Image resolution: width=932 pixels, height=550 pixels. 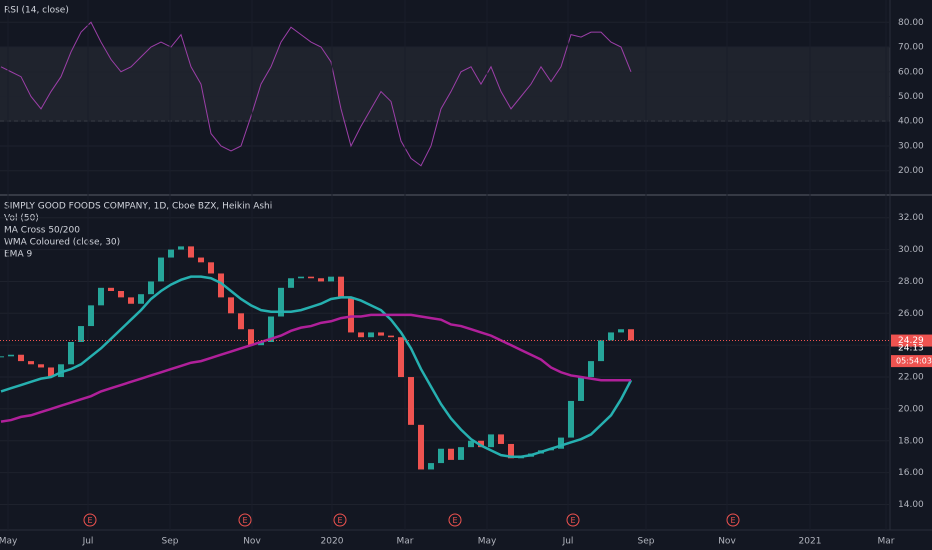 What do you see at coordinates (332, 542) in the screenshot?
I see `x-tick-label: 2020` at bounding box center [332, 542].